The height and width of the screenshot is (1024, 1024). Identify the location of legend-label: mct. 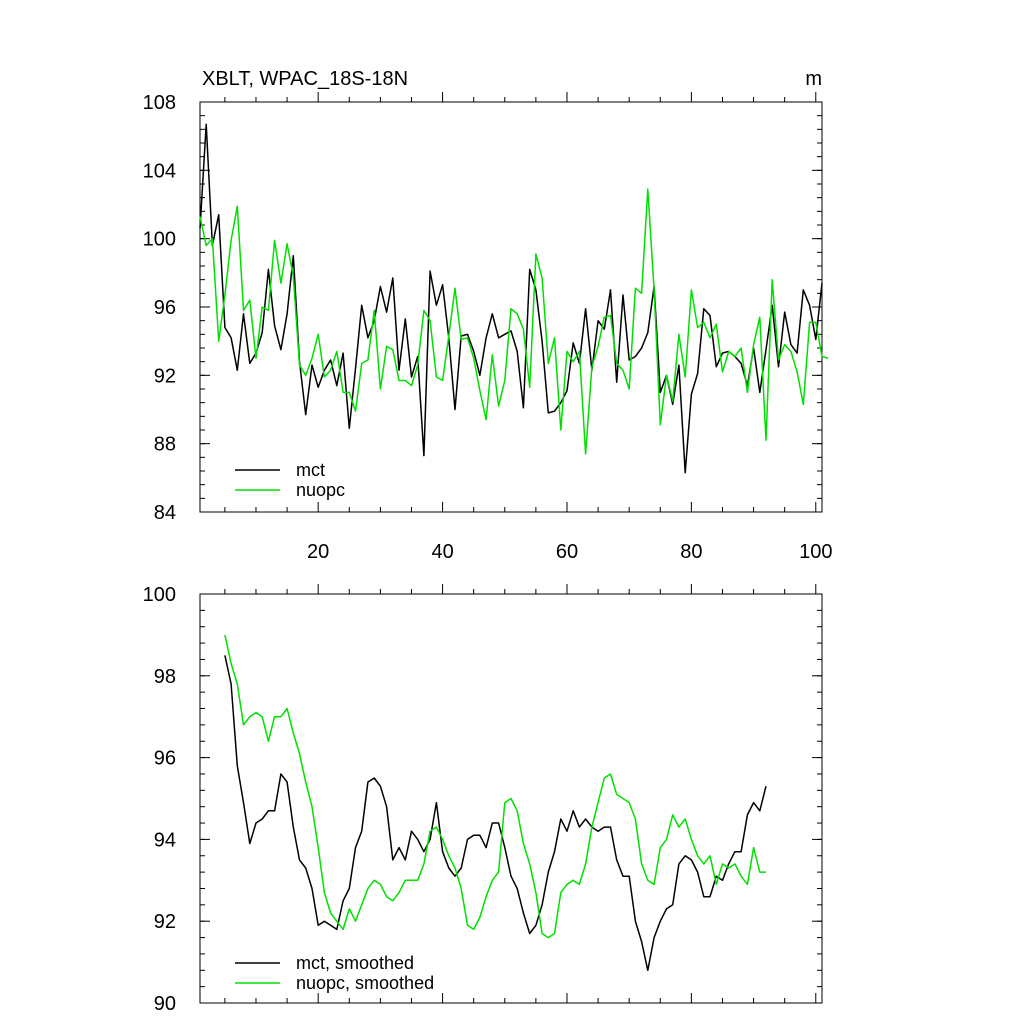
(310, 470).